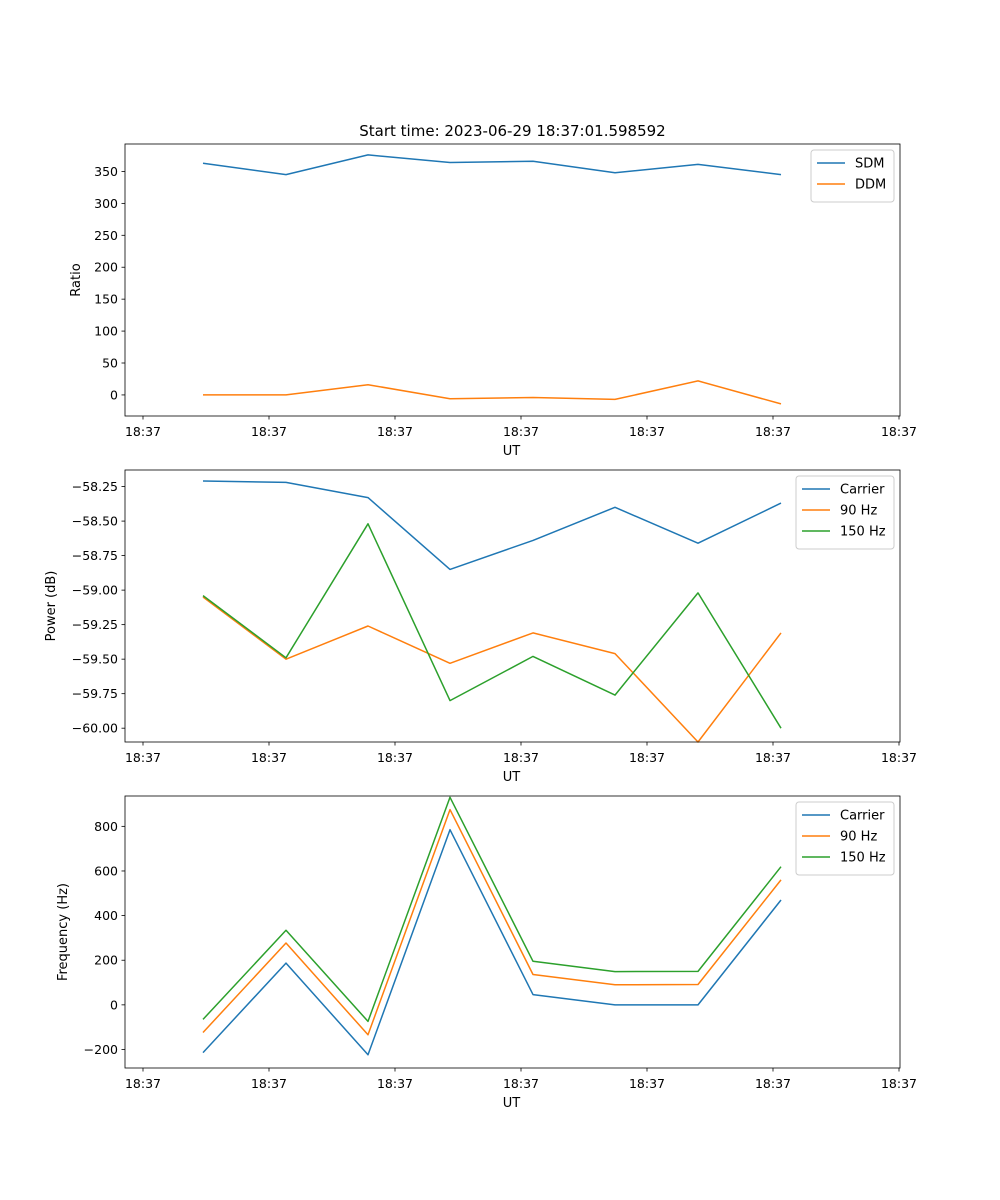  Describe the element at coordinates (106, 203) in the screenshot. I see `y-tick-label: 300` at that location.